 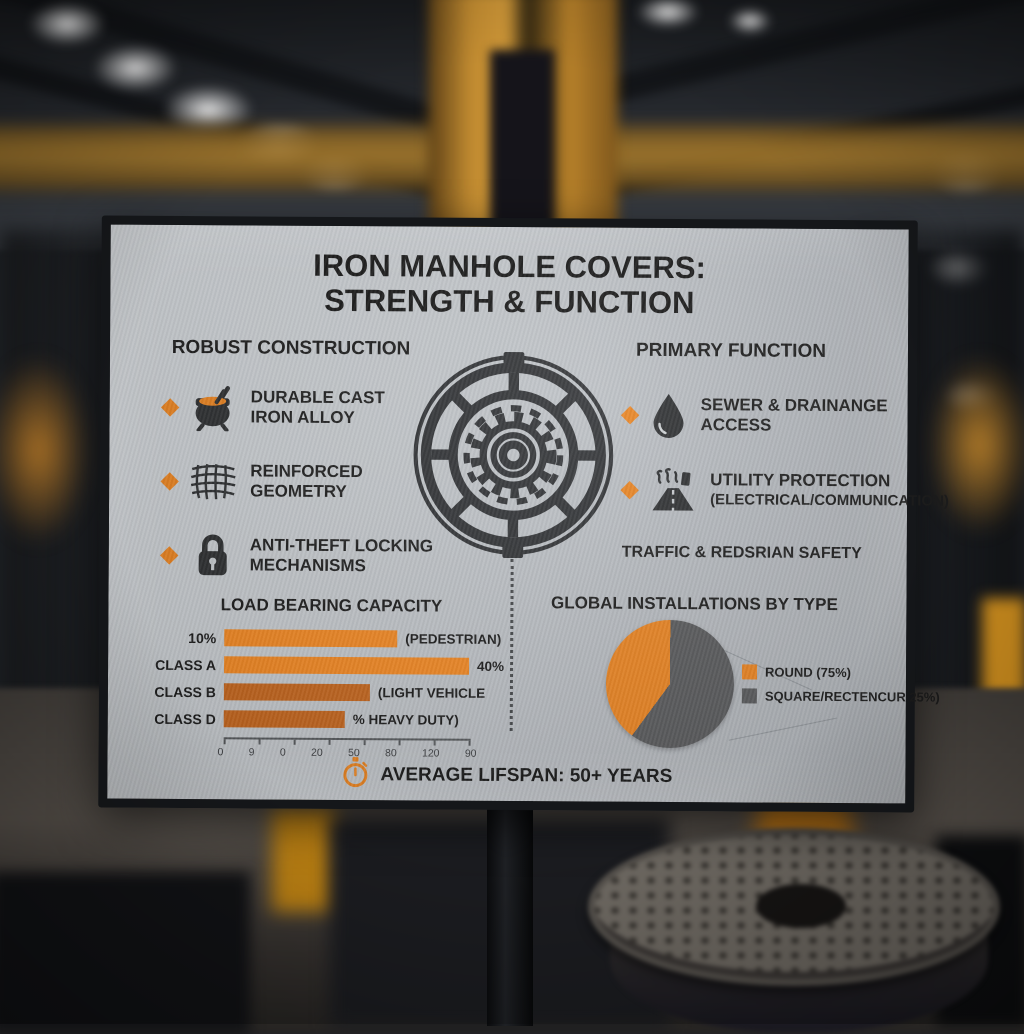 I want to click on traffic-safety-line: TRAFFIC & REDSRIAN SAFETY, so click(x=742, y=553).